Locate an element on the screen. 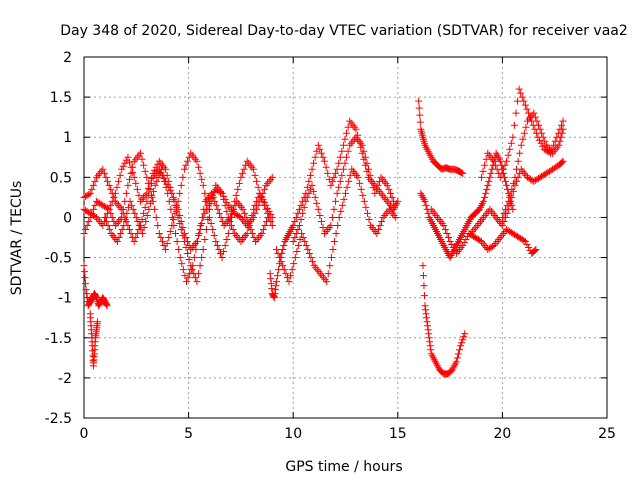 Image resolution: width=640 pixels, height=480 pixels. y-tick-label: -2 is located at coordinates (65, 379).